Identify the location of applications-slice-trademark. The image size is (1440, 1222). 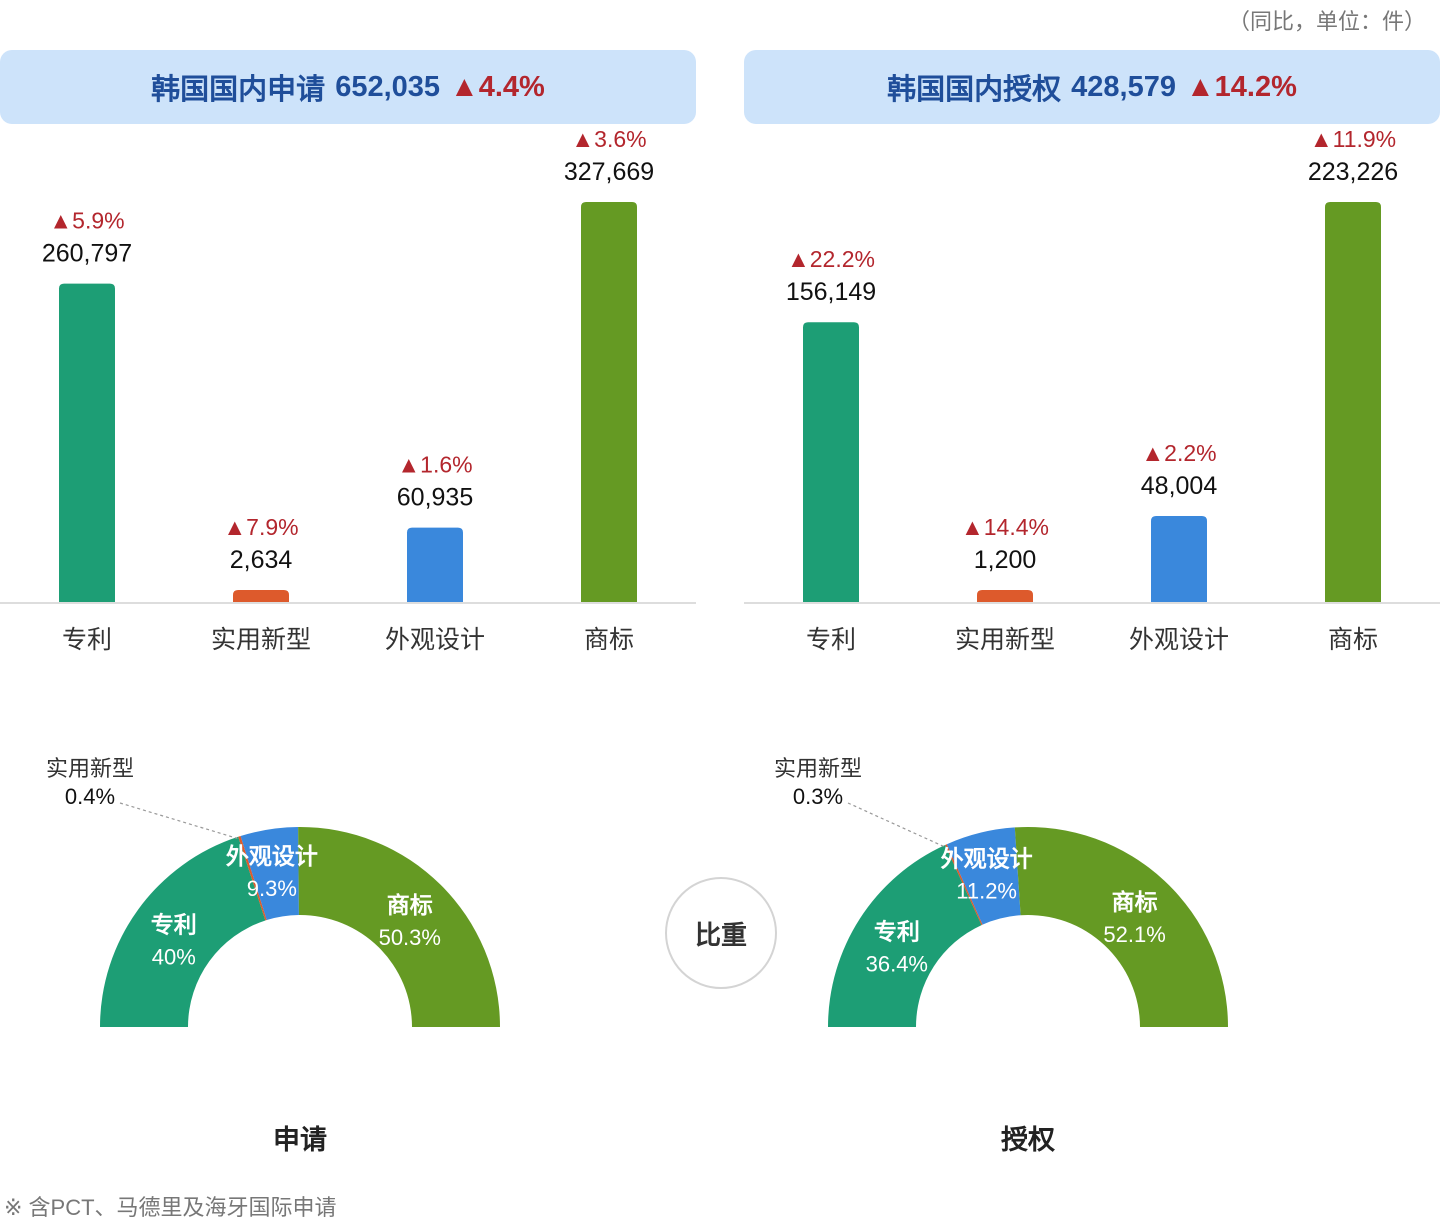
(399, 927).